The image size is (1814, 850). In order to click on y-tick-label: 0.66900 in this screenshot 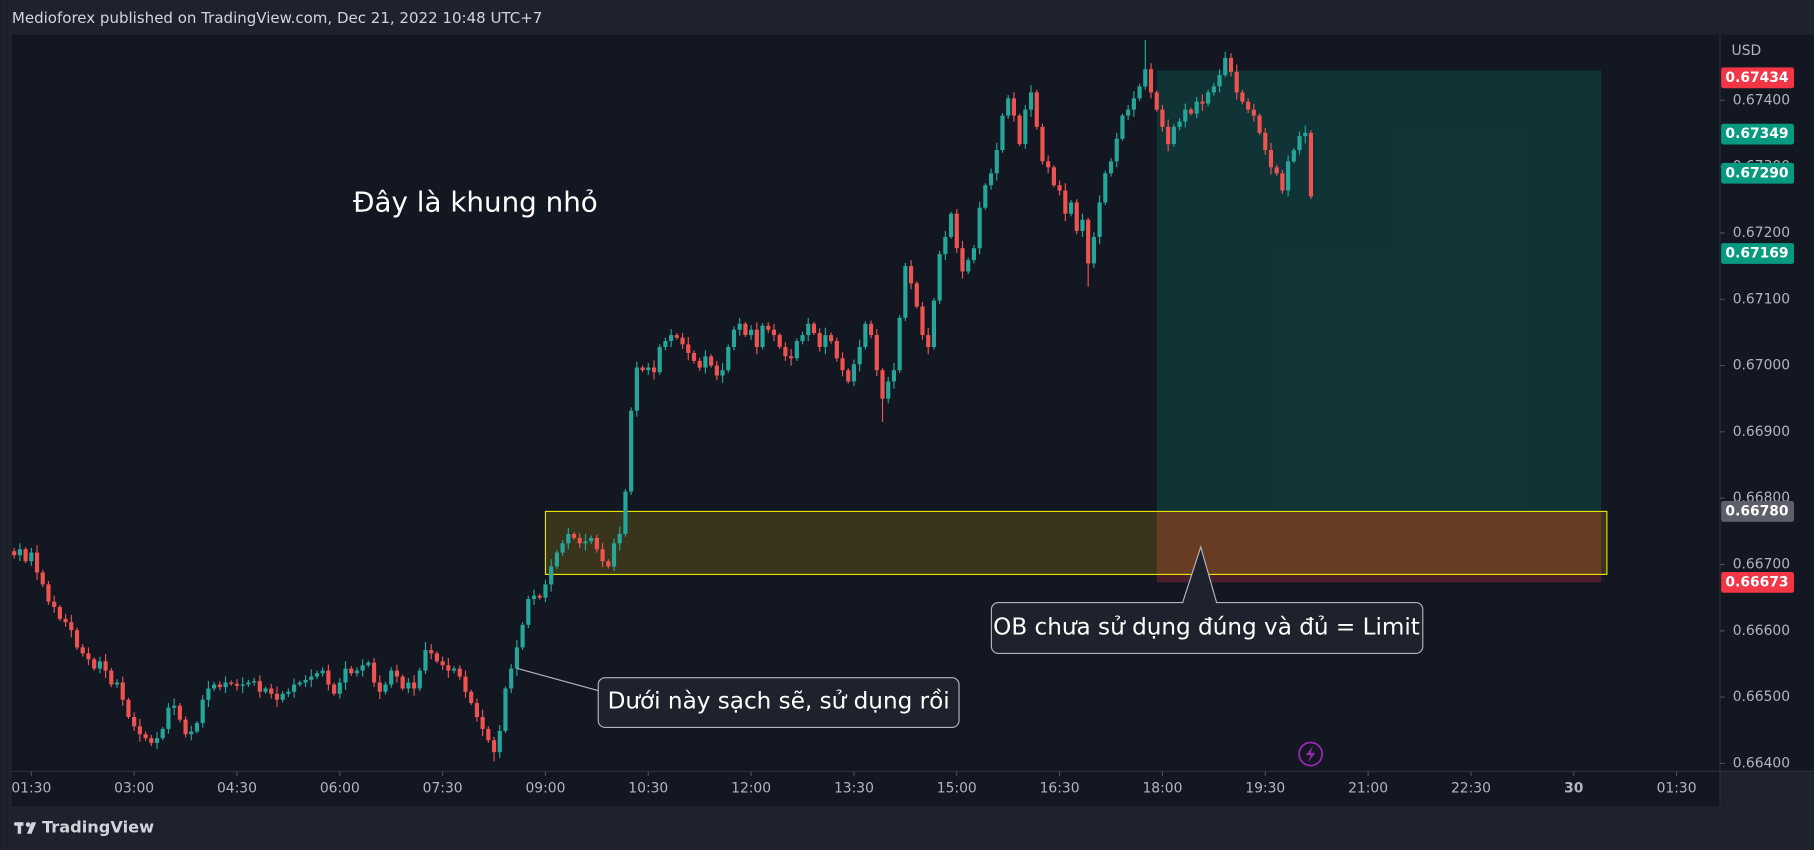, I will do `click(1761, 432)`.